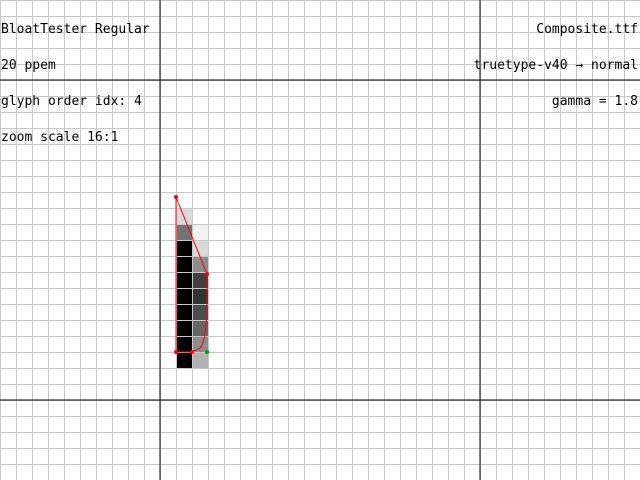 The width and height of the screenshot is (640, 480). I want to click on glyph-outline, so click(191, 274).